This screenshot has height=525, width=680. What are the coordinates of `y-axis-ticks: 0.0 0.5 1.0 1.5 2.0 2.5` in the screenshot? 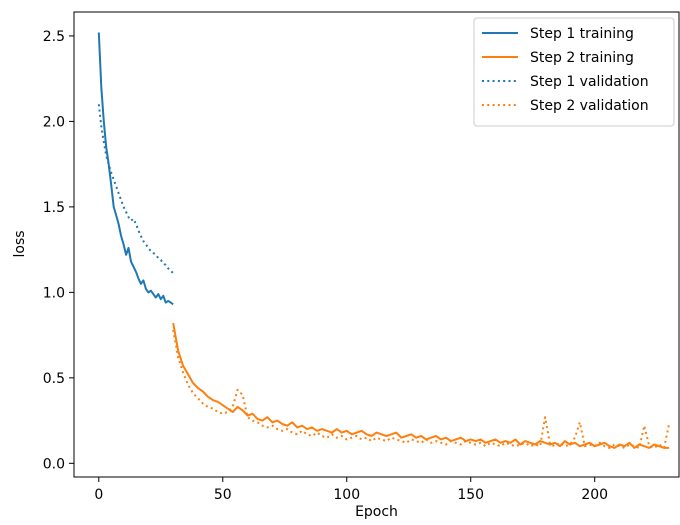 It's located at (58, 250).